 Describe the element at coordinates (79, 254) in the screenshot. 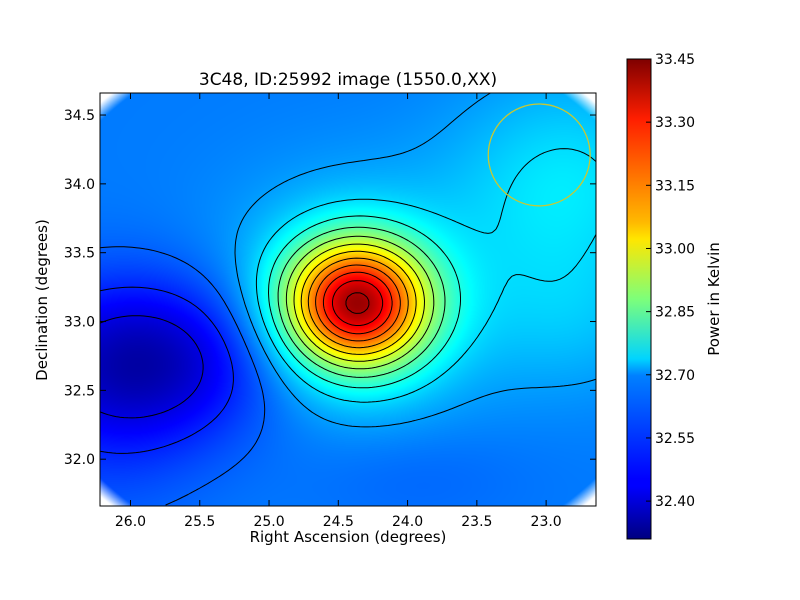

I see `y-tick-label: 33.5` at that location.